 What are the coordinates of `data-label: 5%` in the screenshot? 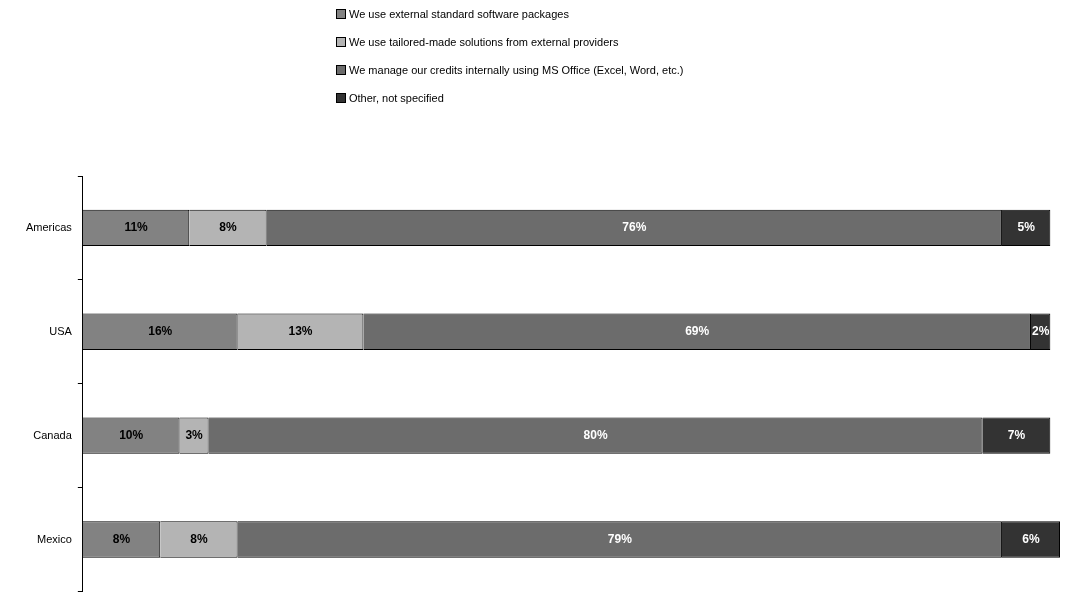 It's located at (1026, 227).